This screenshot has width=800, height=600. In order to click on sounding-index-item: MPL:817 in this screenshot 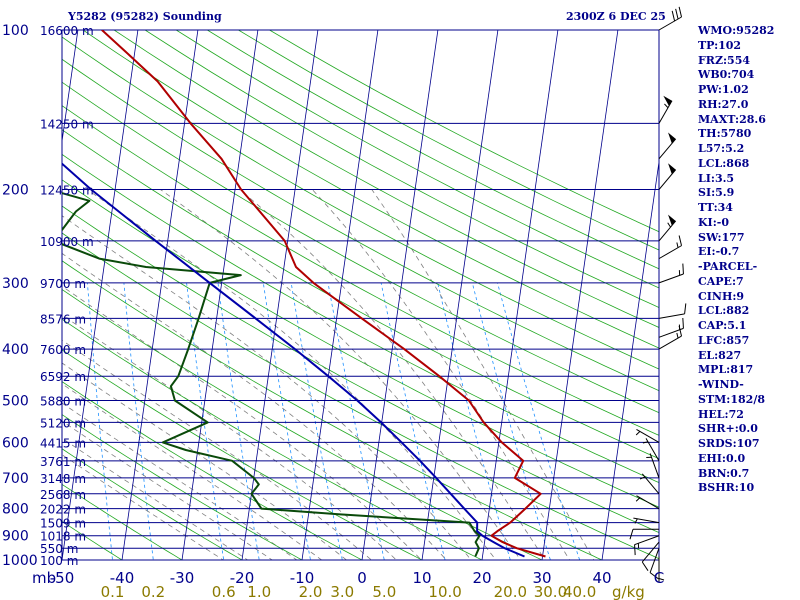, I will do `click(726, 370)`.